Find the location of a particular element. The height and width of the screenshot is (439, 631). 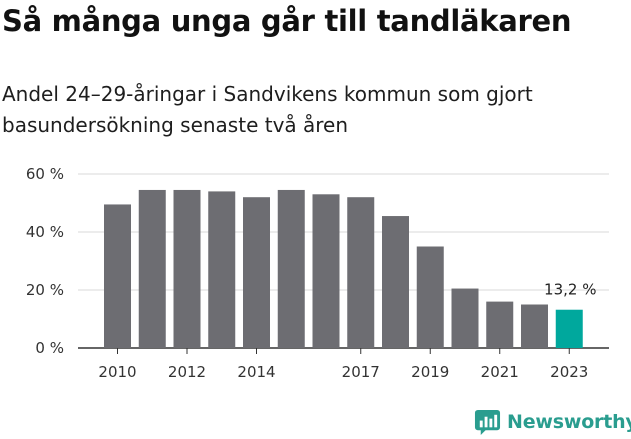

bar-2013 is located at coordinates (222, 269).